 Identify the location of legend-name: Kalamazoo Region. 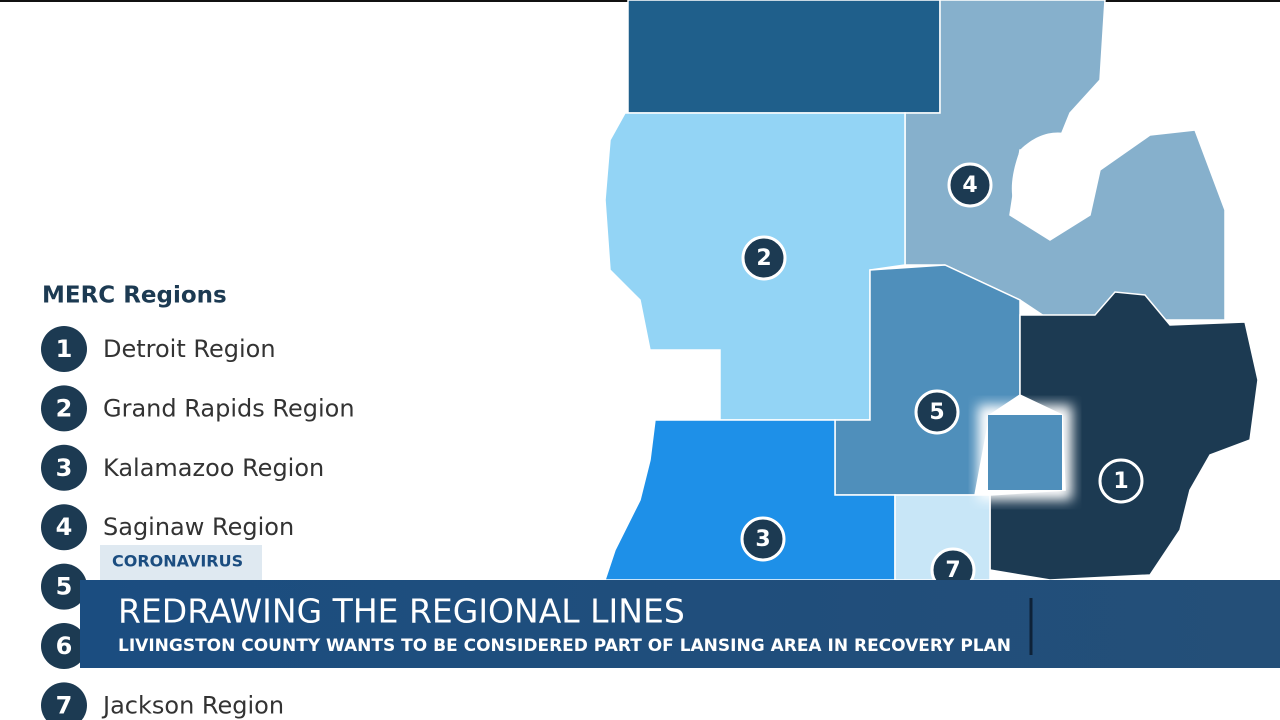
(213, 468).